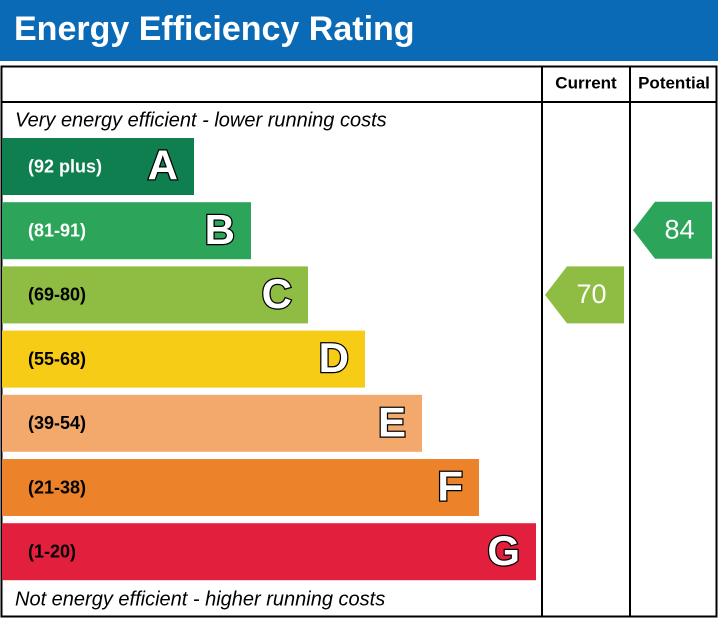 The height and width of the screenshot is (624, 718). I want to click on band-letter: G, so click(503, 550).